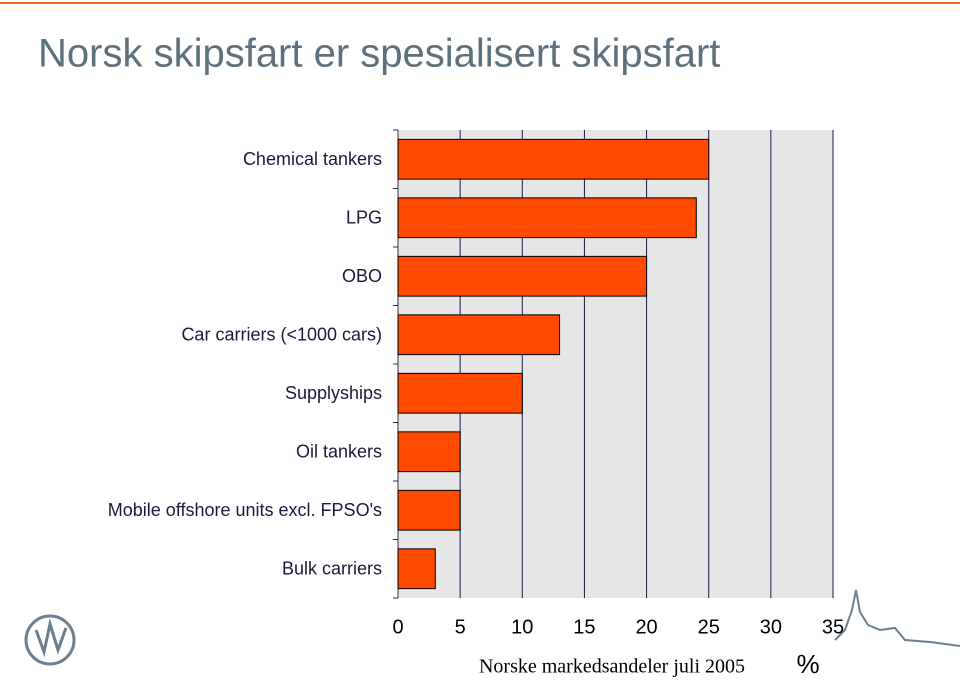 This screenshot has width=960, height=683. What do you see at coordinates (397, 627) in the screenshot?
I see `x-tick-label: 0` at bounding box center [397, 627].